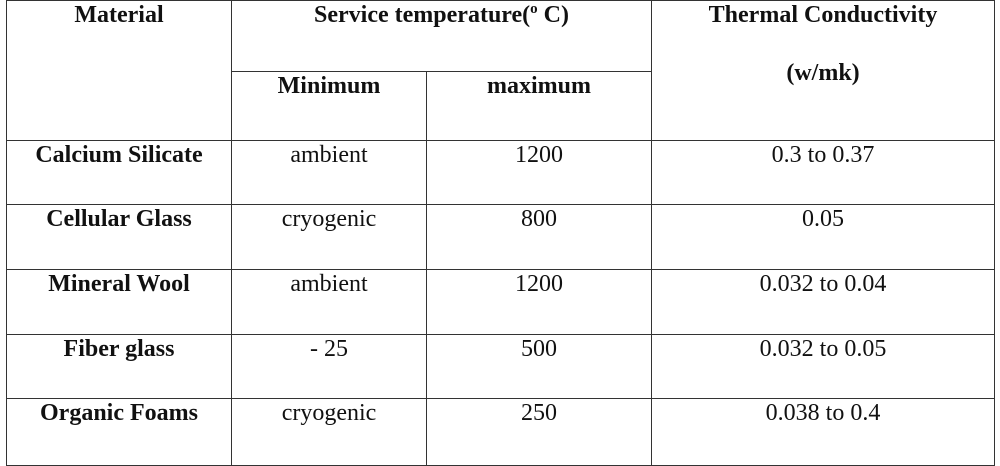 This screenshot has width=1000, height=466. What do you see at coordinates (823, 15) in the screenshot?
I see `header-thermal-title: Thermal Conductivity` at bounding box center [823, 15].